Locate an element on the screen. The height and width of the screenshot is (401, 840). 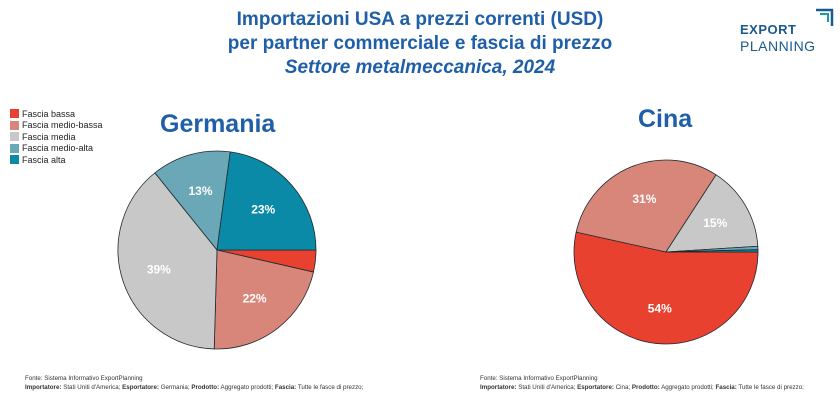
data-label-fascia-bassa: 54% is located at coordinates (660, 309).